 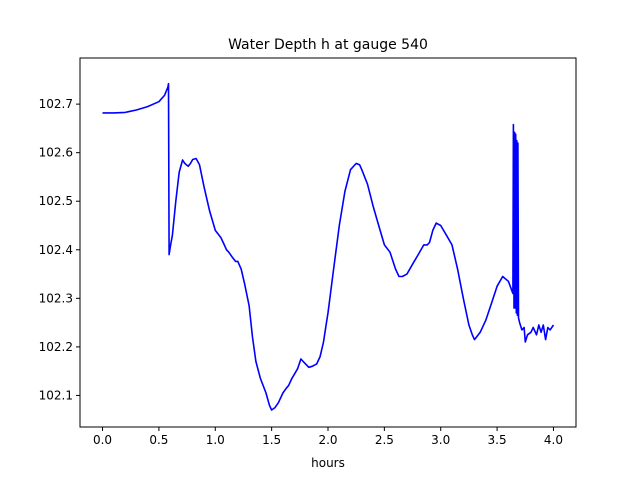 What do you see at coordinates (271, 440) in the screenshot?
I see `x-tick-label: 1.5` at bounding box center [271, 440].